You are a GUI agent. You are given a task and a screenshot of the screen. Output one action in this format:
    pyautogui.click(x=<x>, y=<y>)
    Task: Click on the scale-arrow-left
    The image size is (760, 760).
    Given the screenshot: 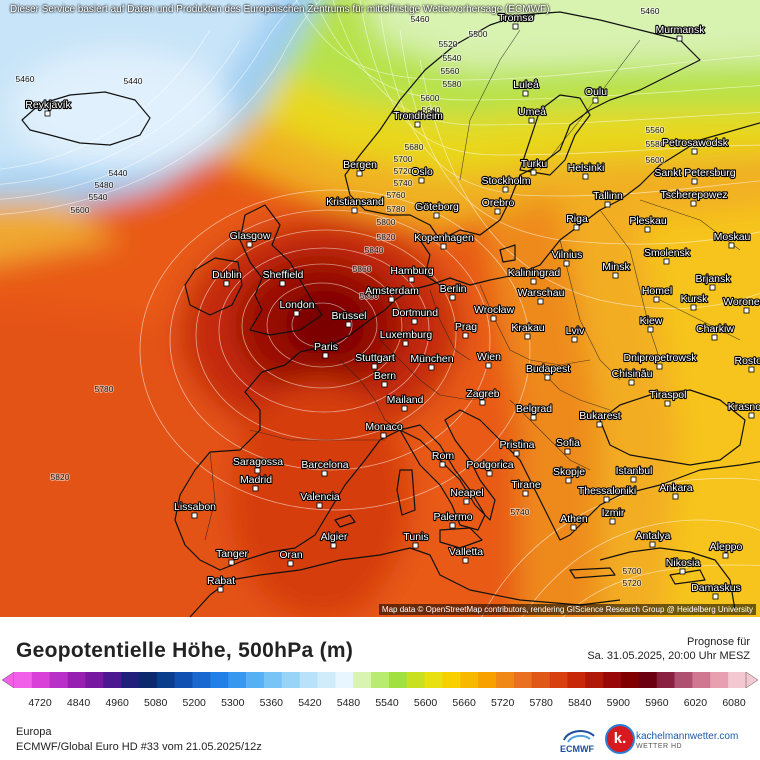 What is the action you would take?
    pyautogui.click(x=8, y=680)
    